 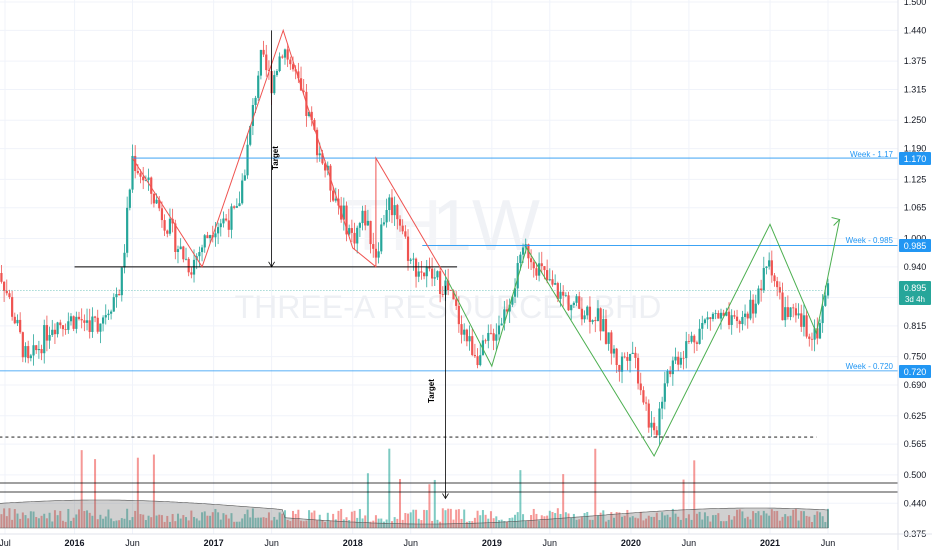 What do you see at coordinates (132, 543) in the screenshot?
I see `time-tick-label: Jun` at bounding box center [132, 543].